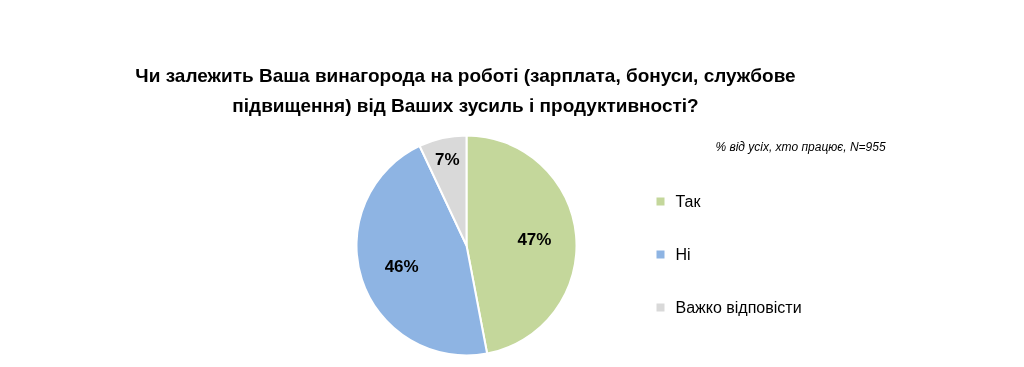 The image size is (1024, 367). What do you see at coordinates (738, 307) in the screenshot?
I see `legend-label: Важко відповісти` at bounding box center [738, 307].